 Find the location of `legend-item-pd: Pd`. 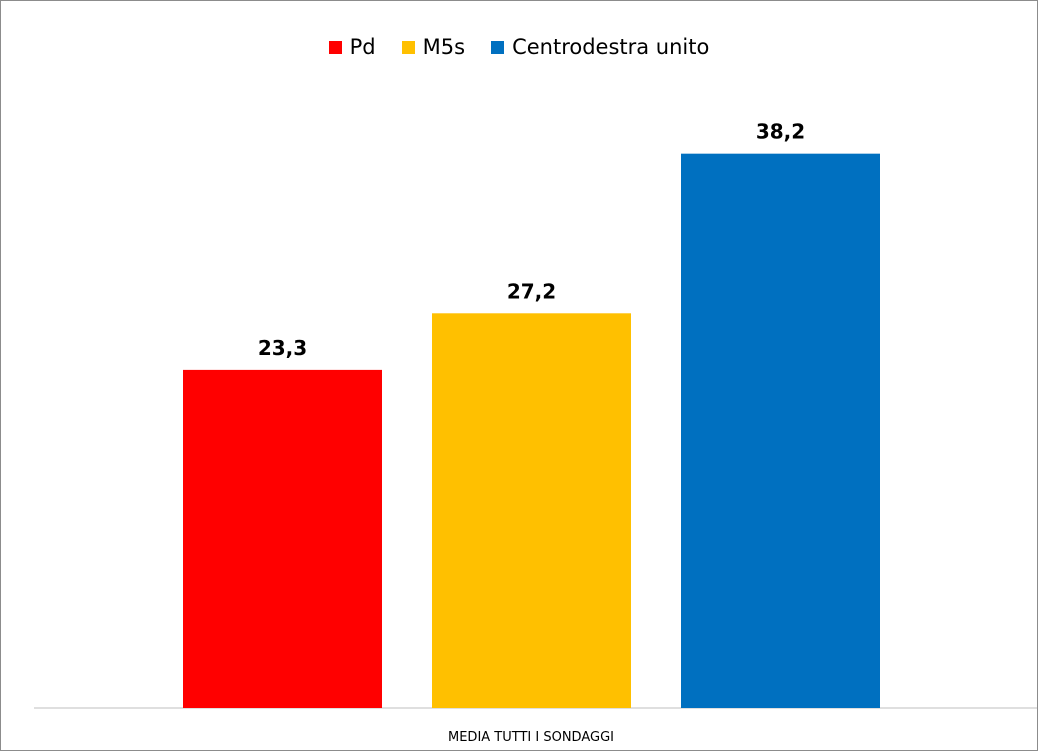

legend-item-pd: Pd is located at coordinates (352, 47).